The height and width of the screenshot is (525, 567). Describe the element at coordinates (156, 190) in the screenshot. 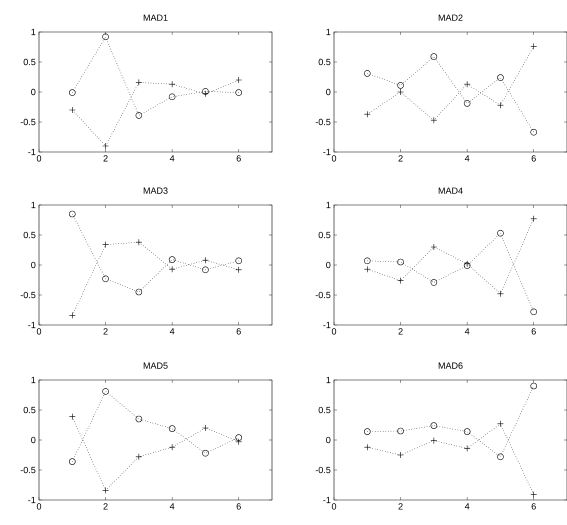

I see `chart-title: MAD3` at that location.